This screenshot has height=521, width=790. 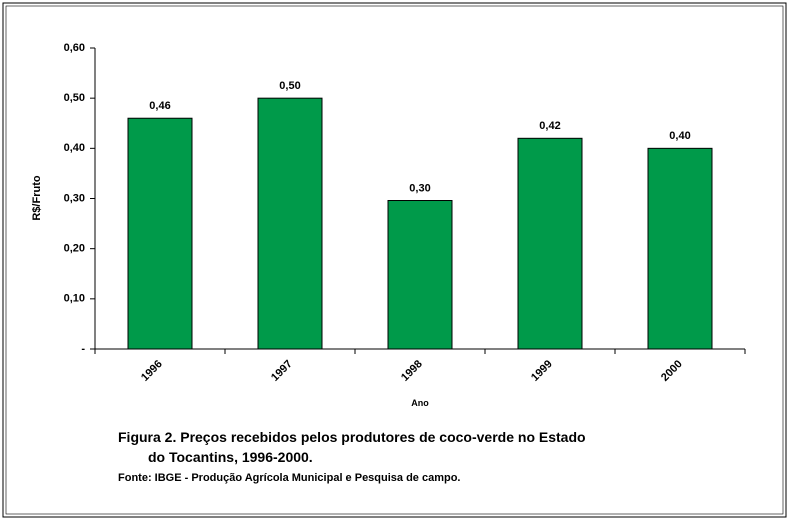 What do you see at coordinates (74, 98) in the screenshot?
I see `y-tick-label: 0,50` at bounding box center [74, 98].